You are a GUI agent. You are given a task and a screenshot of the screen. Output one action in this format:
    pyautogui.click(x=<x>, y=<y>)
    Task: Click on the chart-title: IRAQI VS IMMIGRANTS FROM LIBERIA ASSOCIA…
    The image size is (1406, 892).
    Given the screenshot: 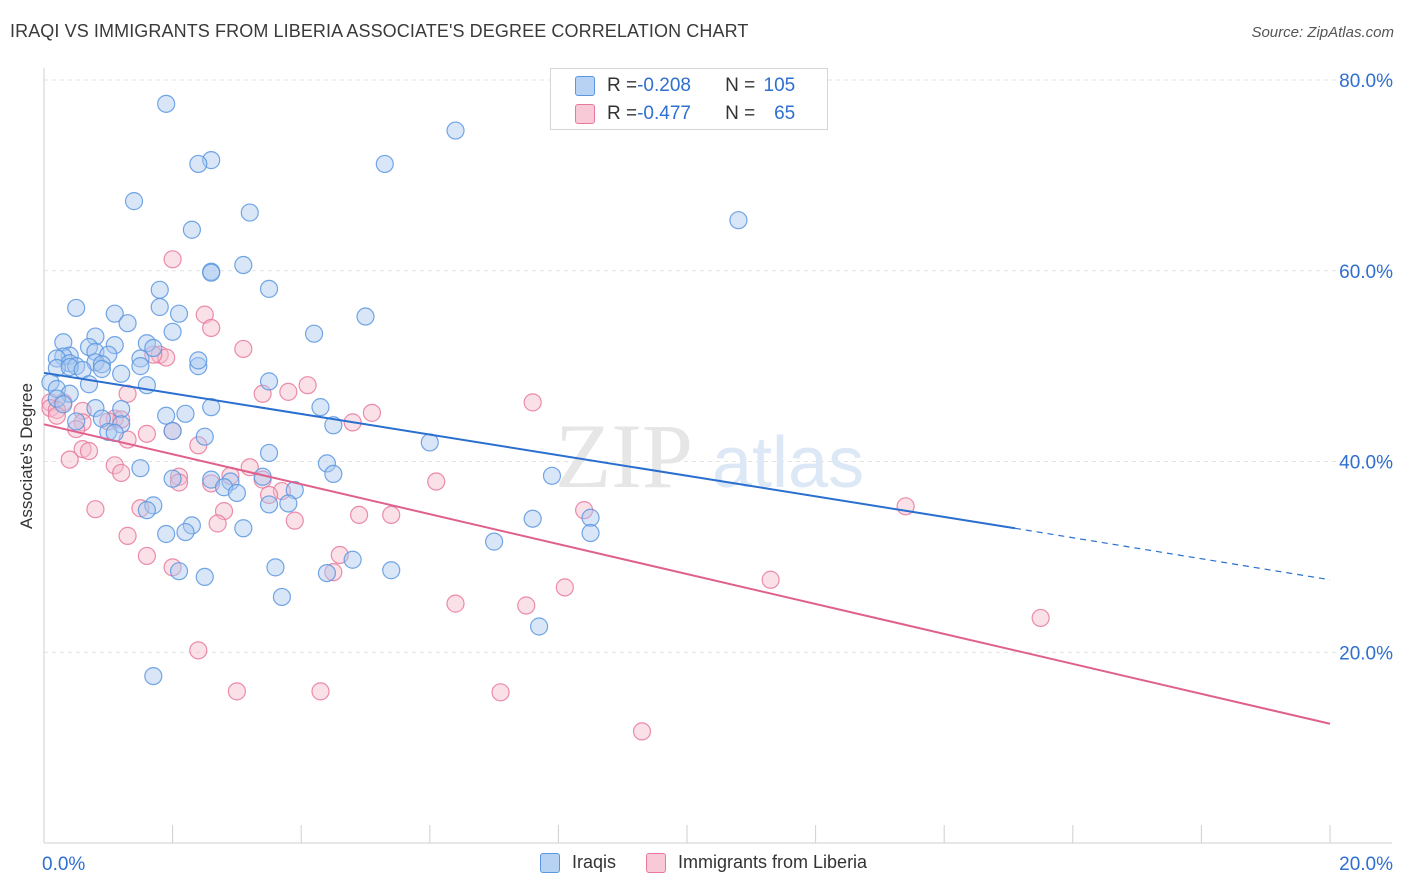 What is the action you would take?
    pyautogui.click(x=379, y=31)
    